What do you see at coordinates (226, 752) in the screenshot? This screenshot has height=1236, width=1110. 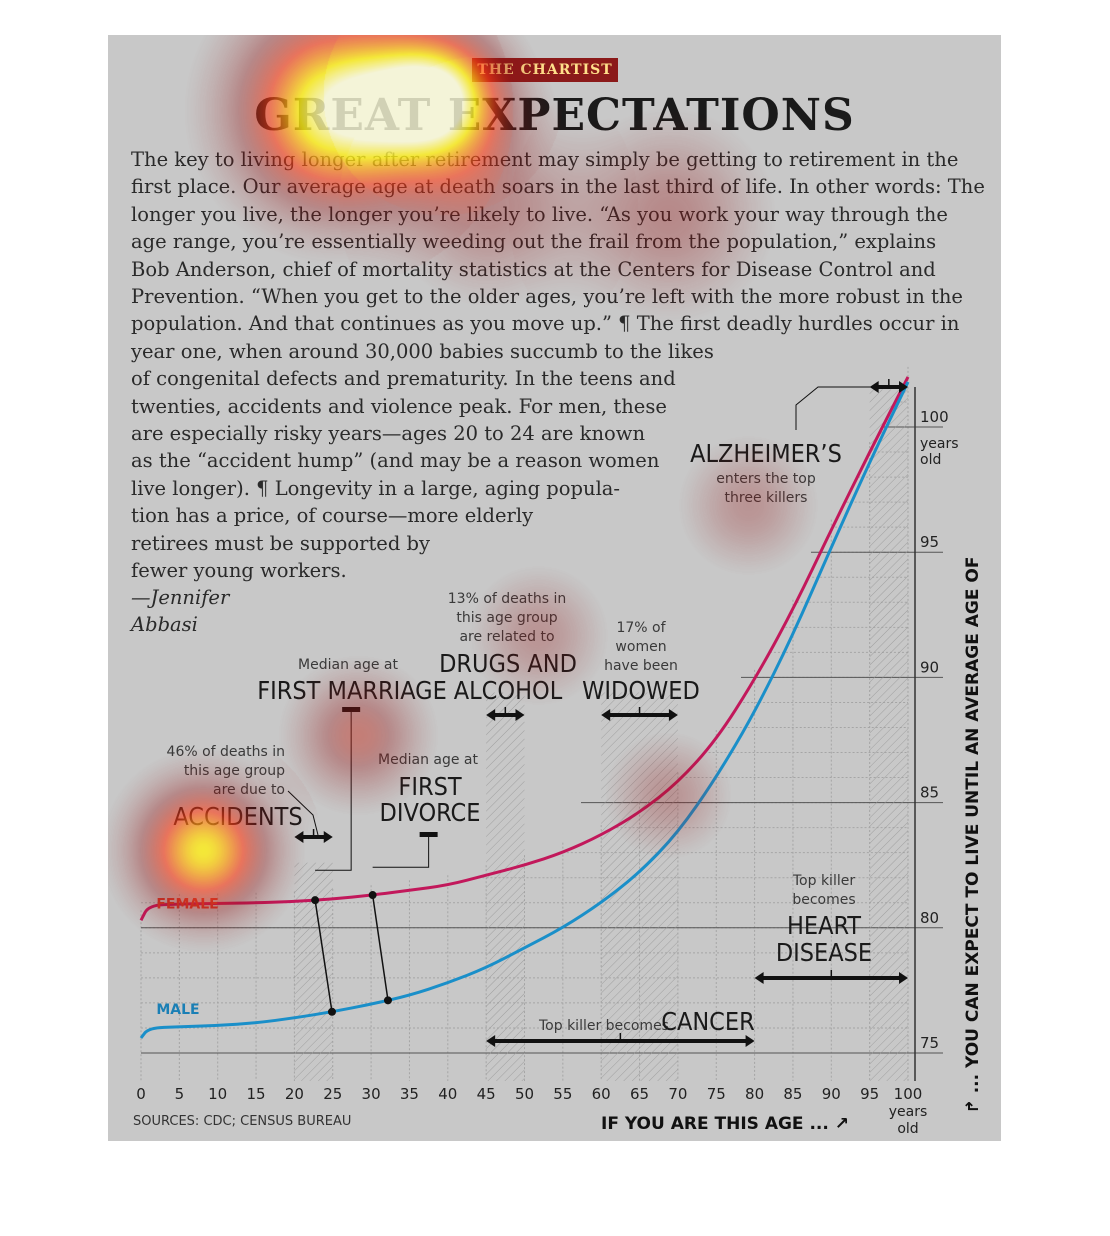 I see `accidents-note: 46% of deaths in` at bounding box center [226, 752].